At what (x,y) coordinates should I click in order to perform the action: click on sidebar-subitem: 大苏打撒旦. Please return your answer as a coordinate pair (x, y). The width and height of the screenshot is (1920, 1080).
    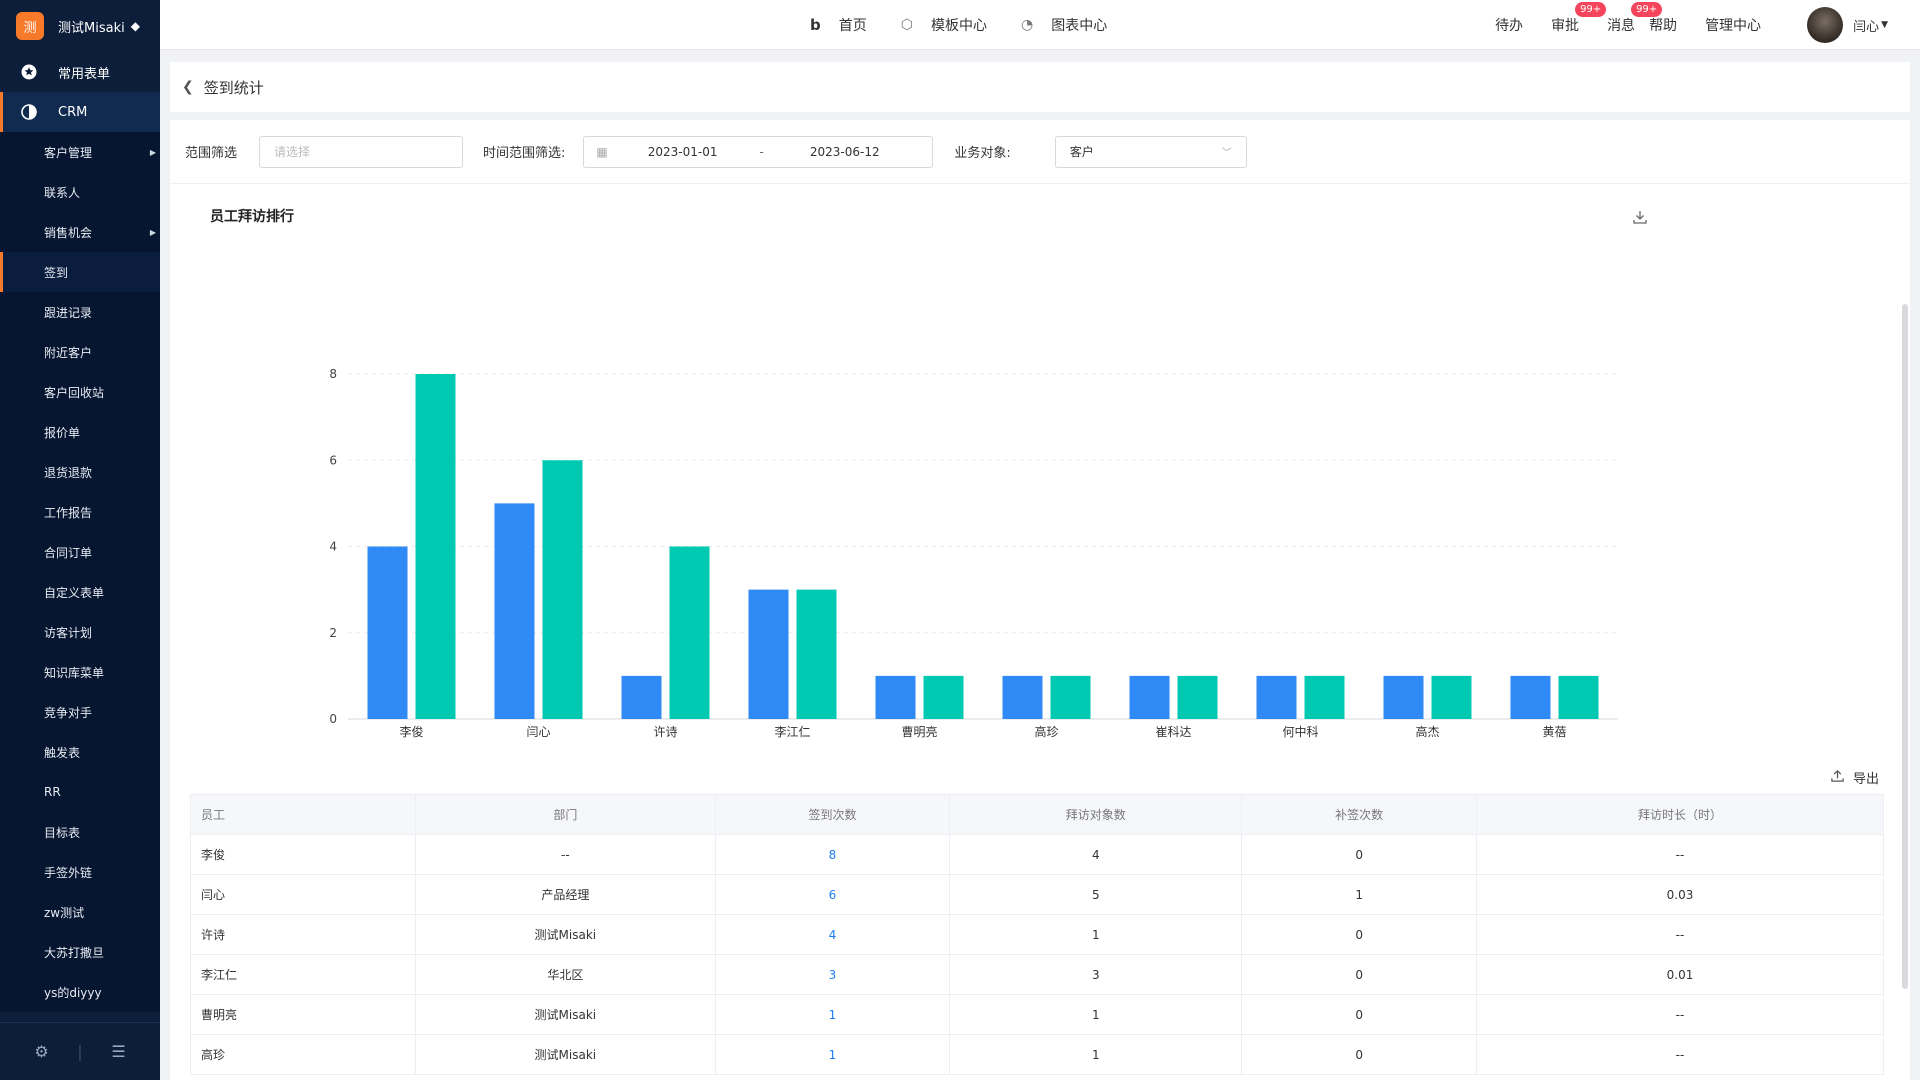
    Looking at the image, I should click on (80, 952).